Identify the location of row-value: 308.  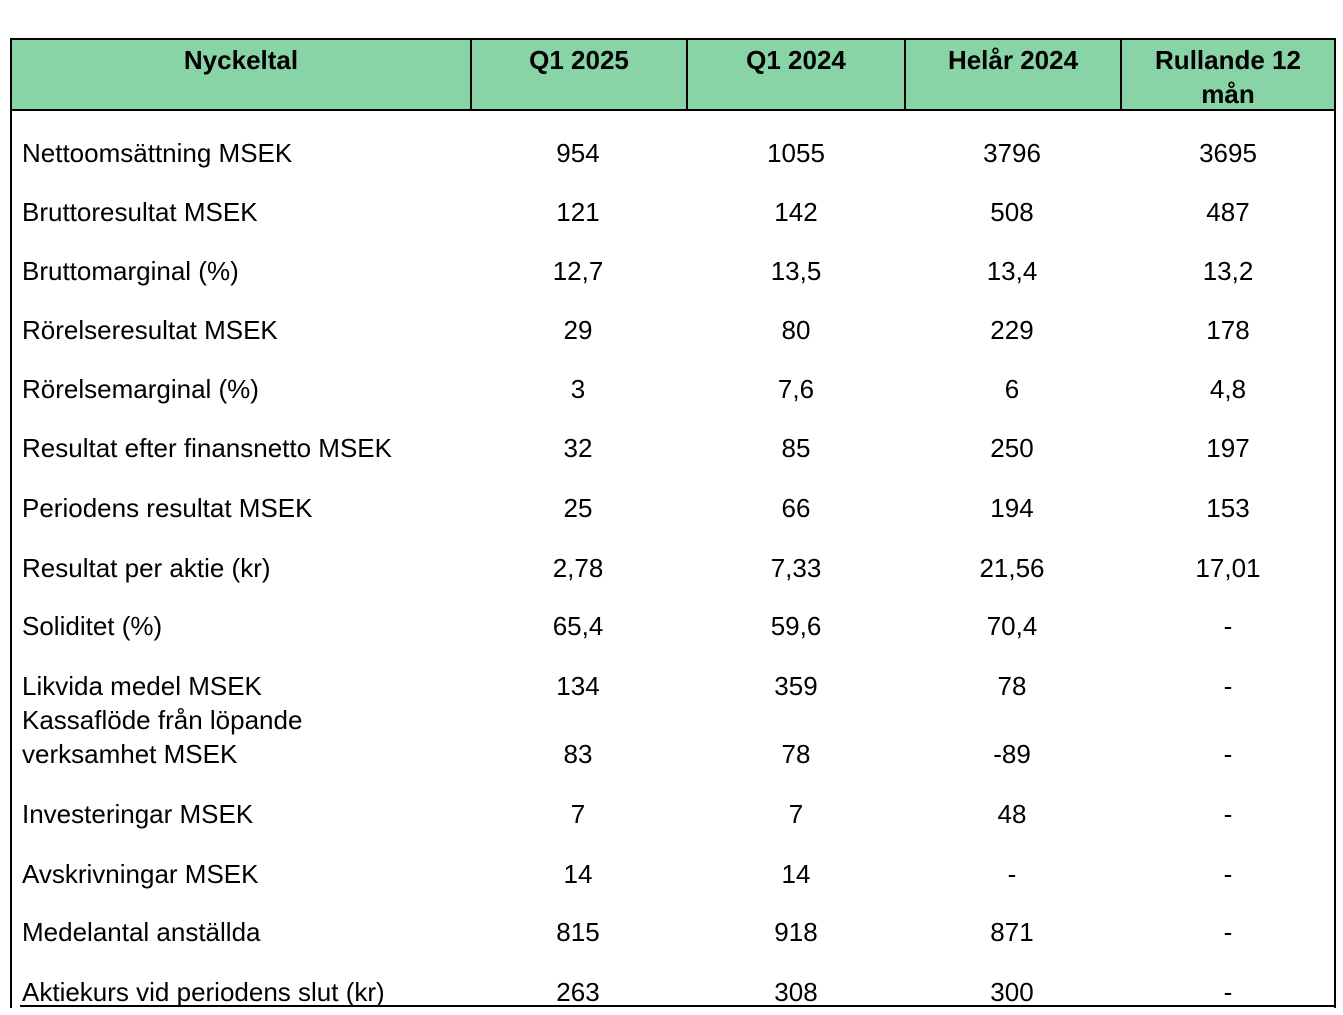
(796, 992).